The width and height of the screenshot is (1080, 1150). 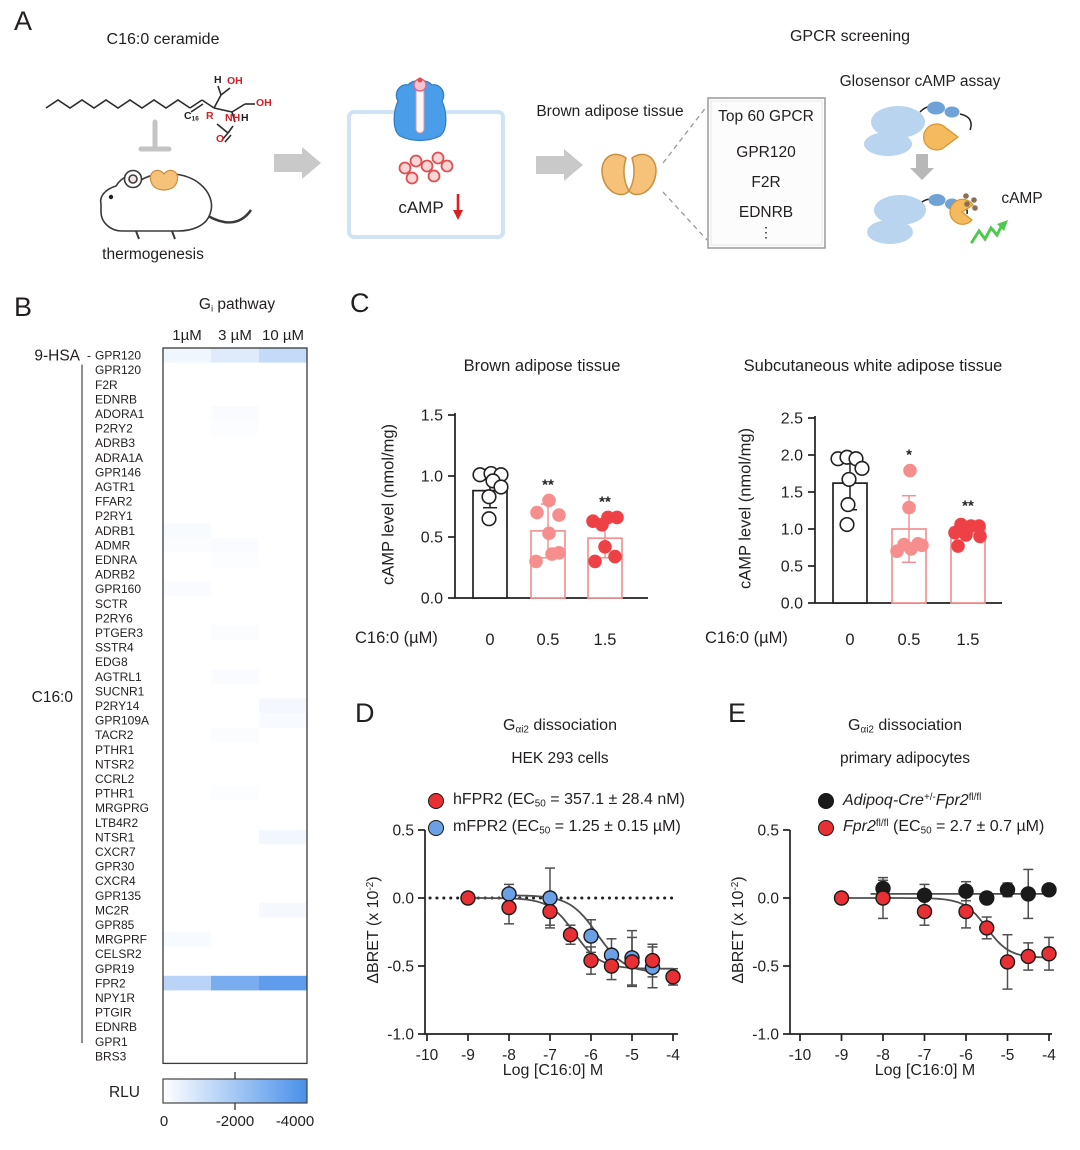 What do you see at coordinates (114, 429) in the screenshot?
I see `gene-label: P2RY2` at bounding box center [114, 429].